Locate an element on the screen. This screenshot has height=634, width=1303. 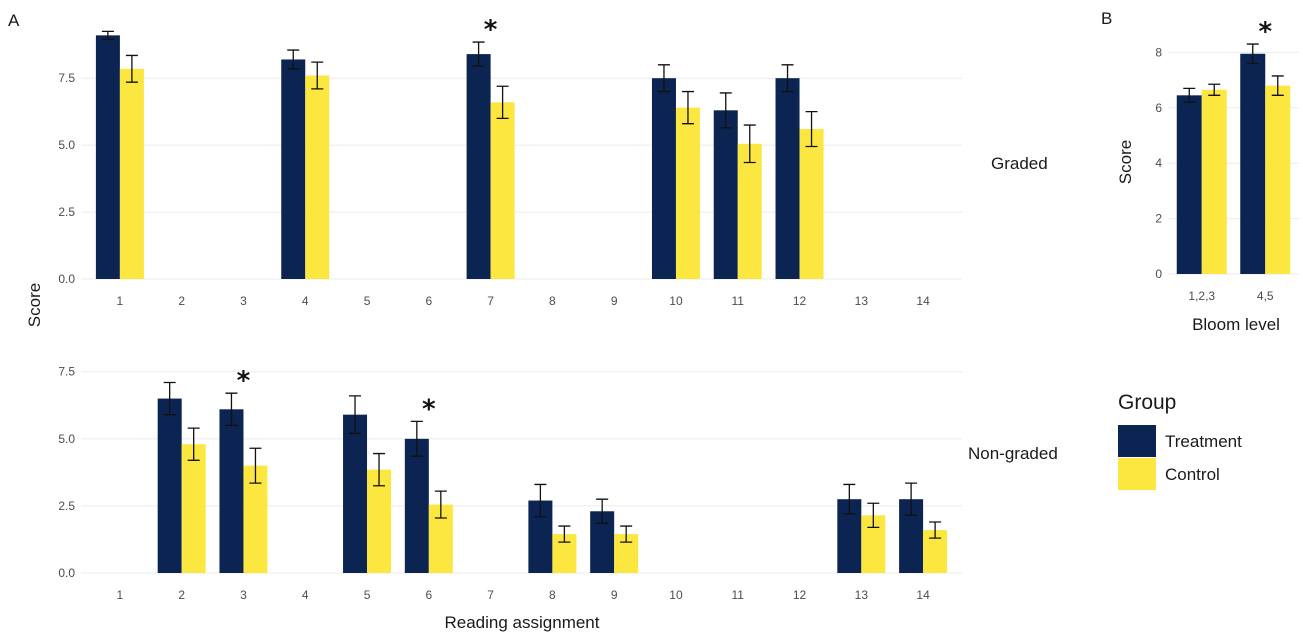
graded-y-tick-label: 2.5 is located at coordinates (66, 212).